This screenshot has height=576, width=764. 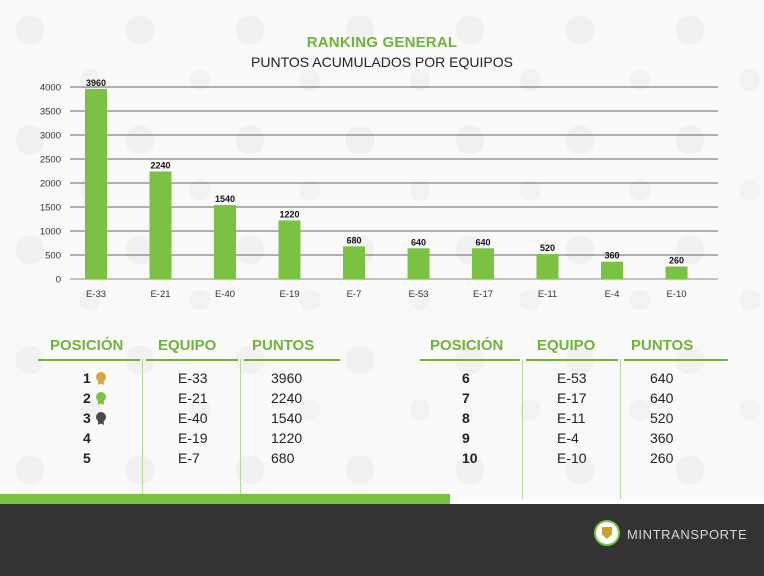 I want to click on position-number: 4, so click(x=87, y=438).